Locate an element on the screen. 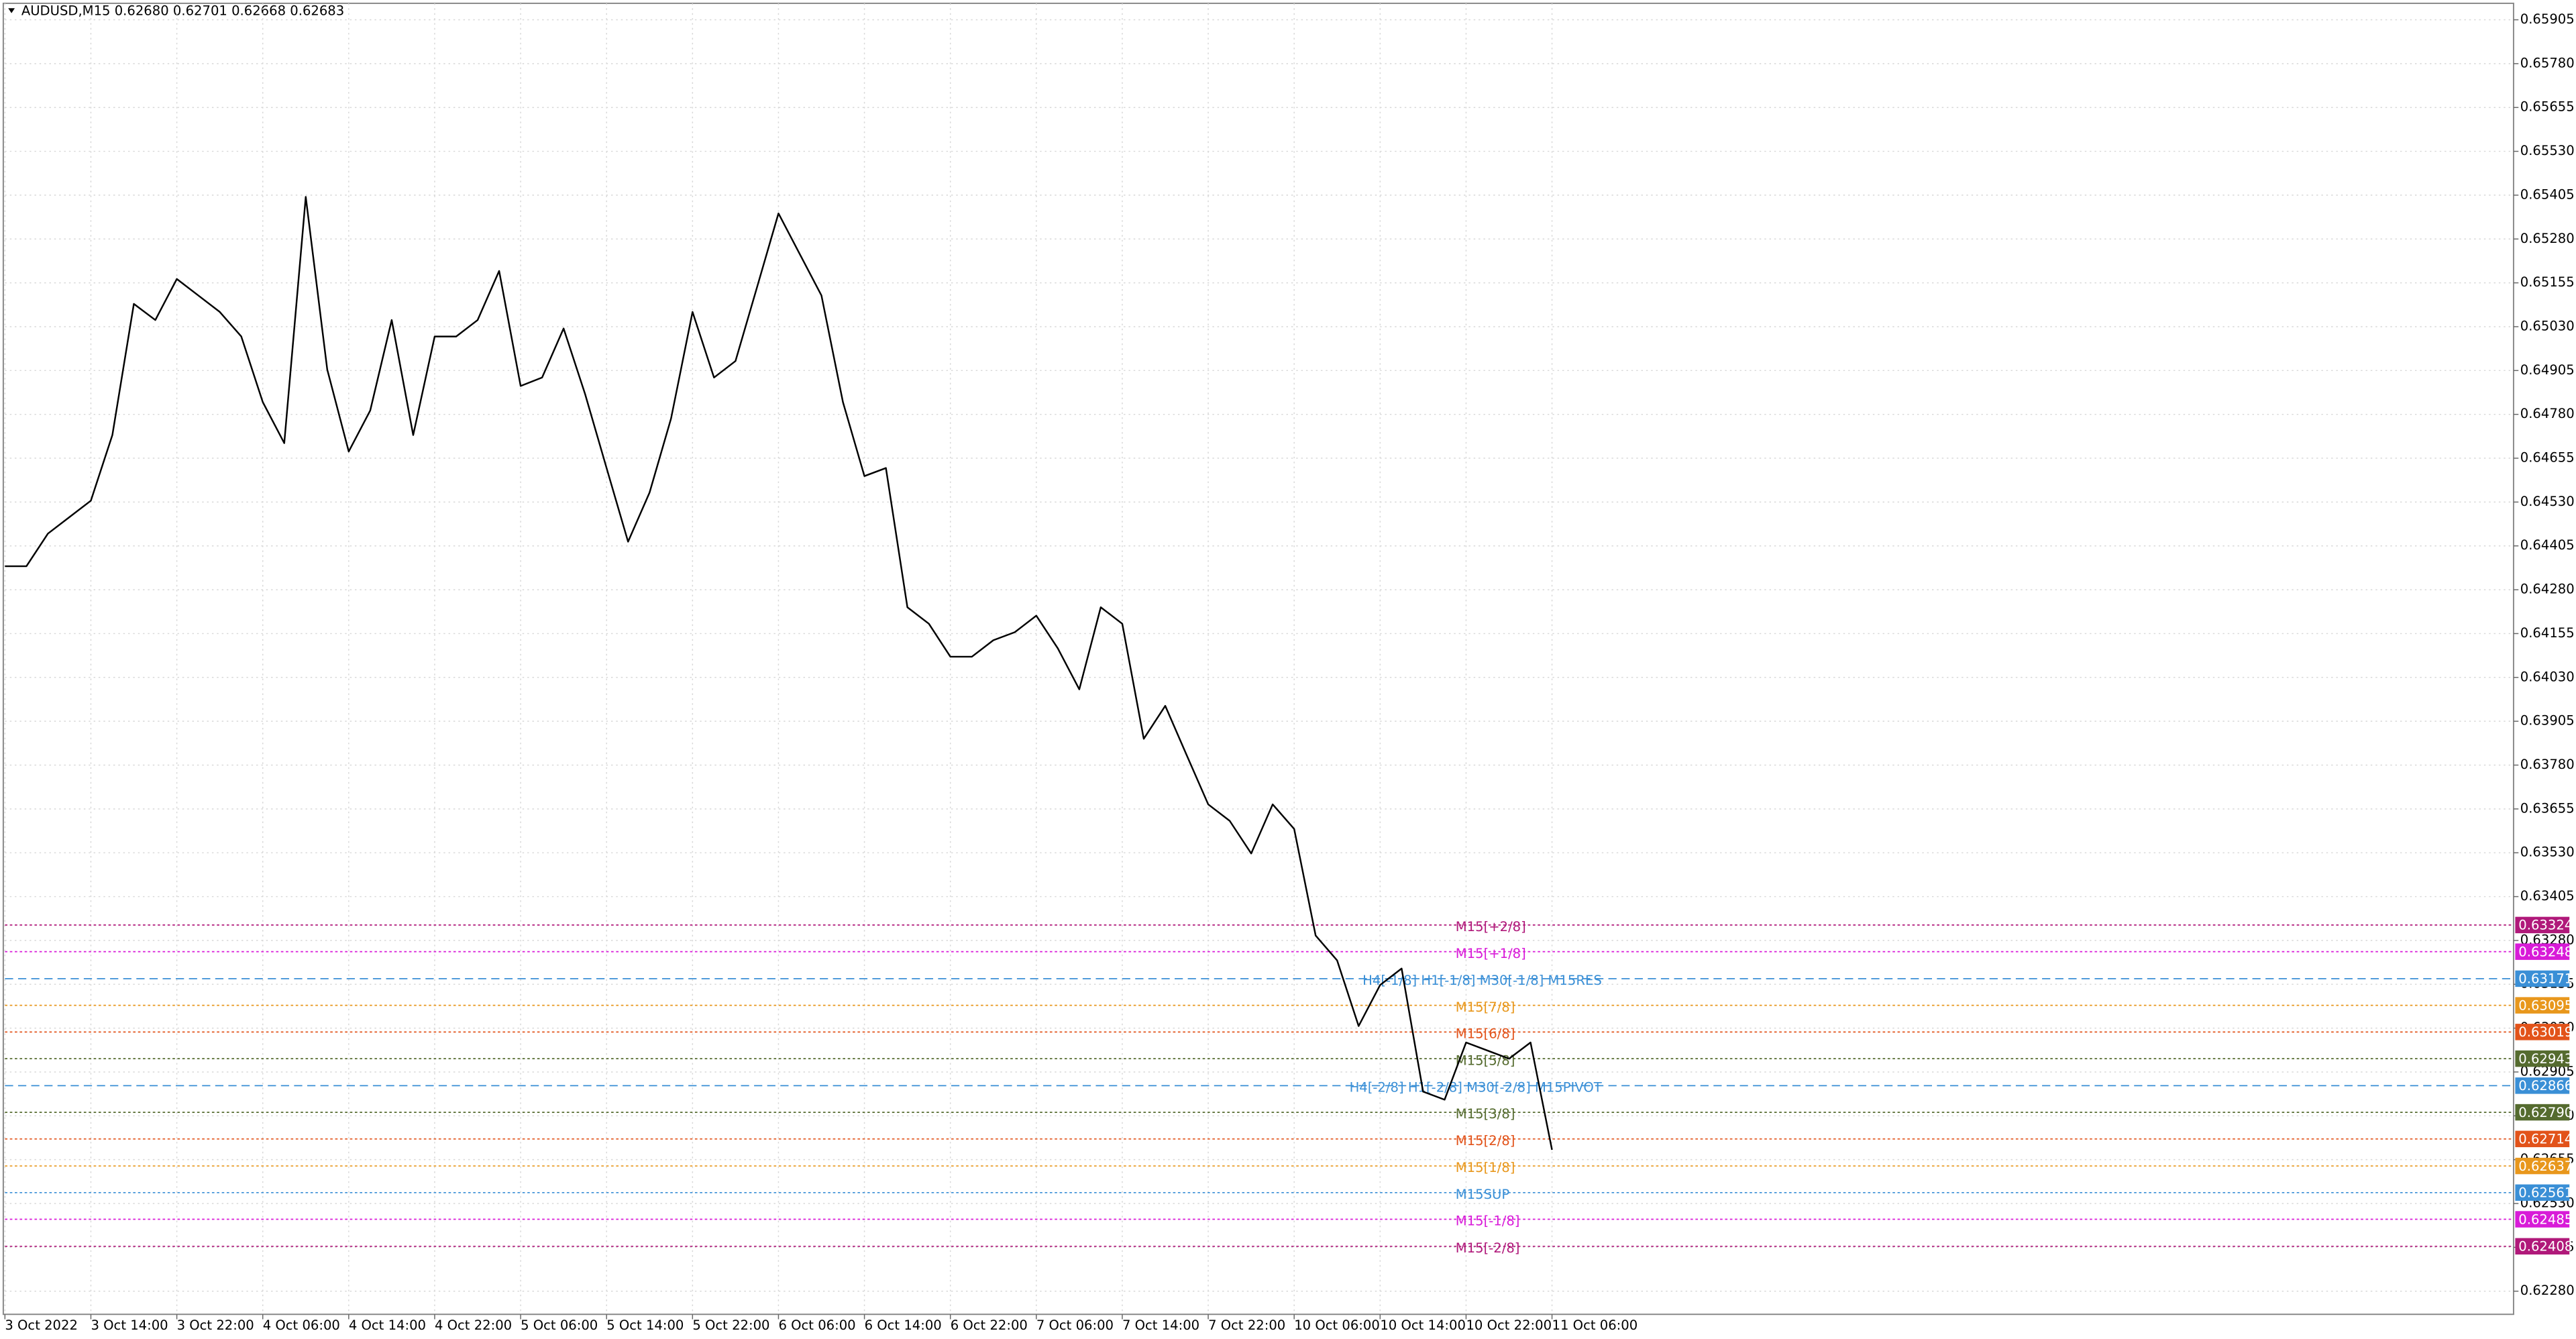 This screenshot has width=2576, height=1339. level-price-label: 0.63248 is located at coordinates (2545, 951).